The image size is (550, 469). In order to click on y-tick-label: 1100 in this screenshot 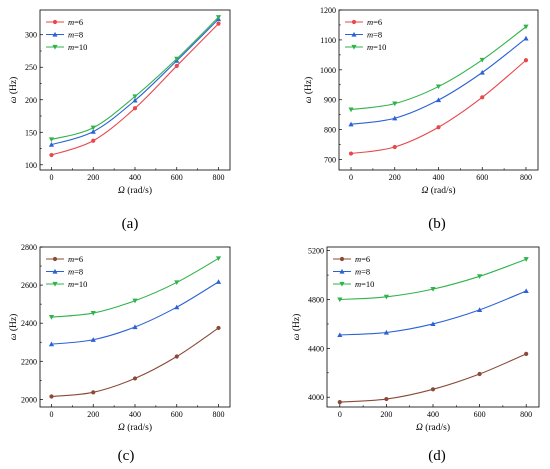, I will do `click(328, 40)`.